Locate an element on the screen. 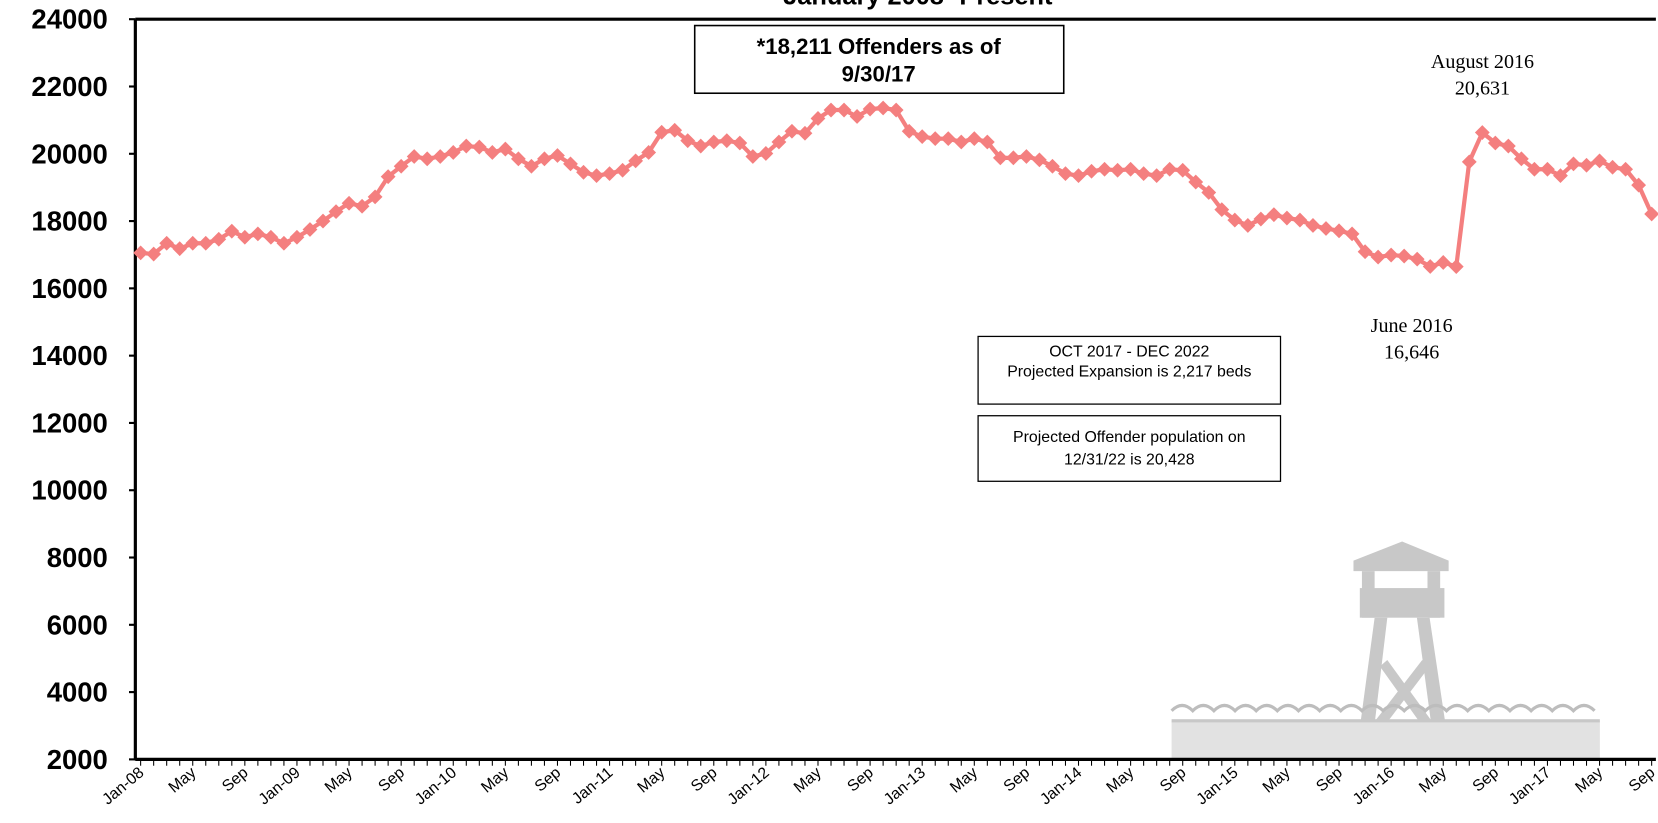 The height and width of the screenshot is (823, 1658). annotation-text: 12/31/22 is 20,428 is located at coordinates (1129, 459).